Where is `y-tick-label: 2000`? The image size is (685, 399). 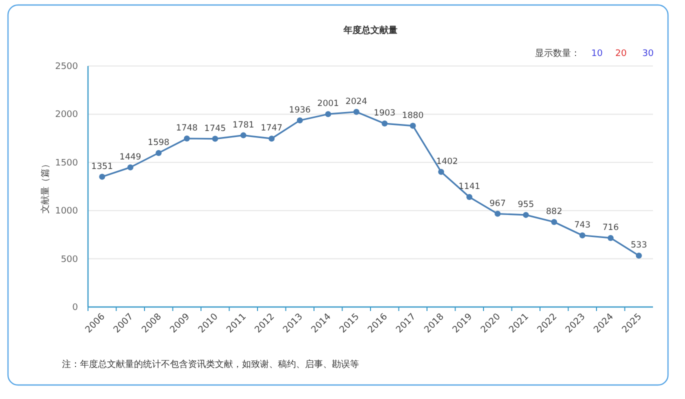
y-tick-label: 2000 is located at coordinates (66, 115).